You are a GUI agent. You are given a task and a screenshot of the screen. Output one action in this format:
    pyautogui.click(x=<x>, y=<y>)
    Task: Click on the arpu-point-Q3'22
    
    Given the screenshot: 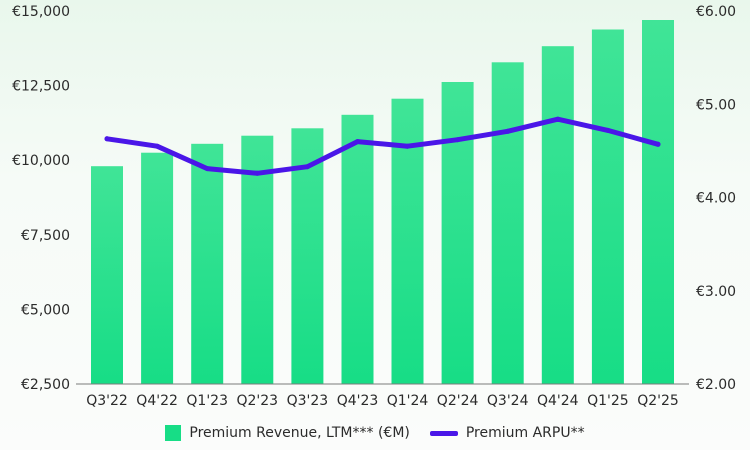 What is the action you would take?
    pyautogui.click(x=107, y=139)
    